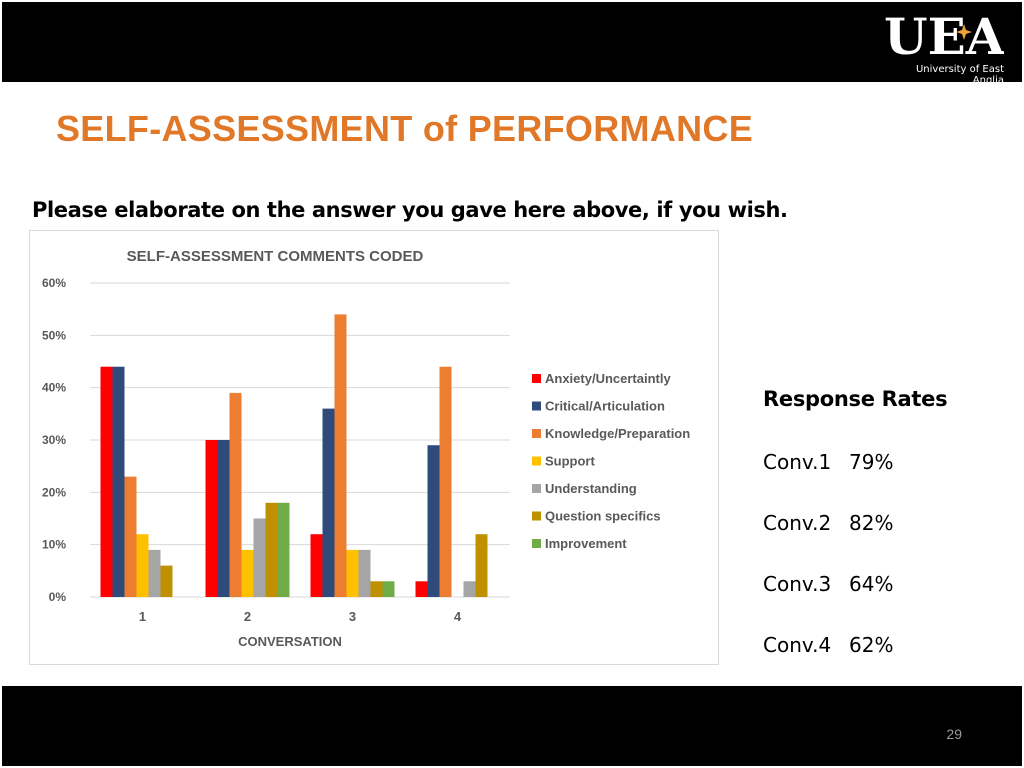  I want to click on legend-label: Question specifics, so click(603, 516).